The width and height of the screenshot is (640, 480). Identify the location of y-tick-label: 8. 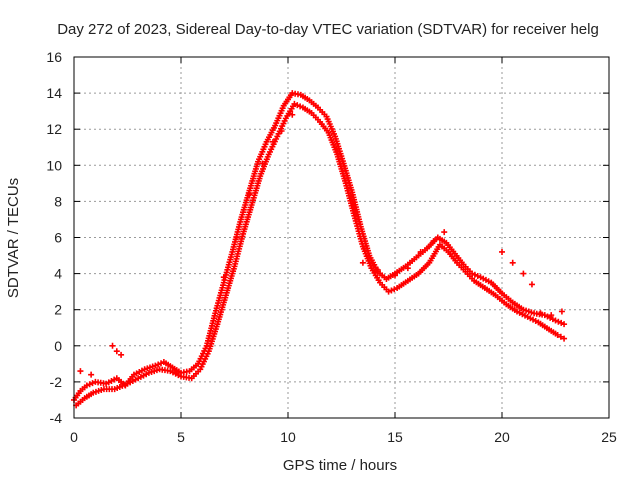
(58, 201).